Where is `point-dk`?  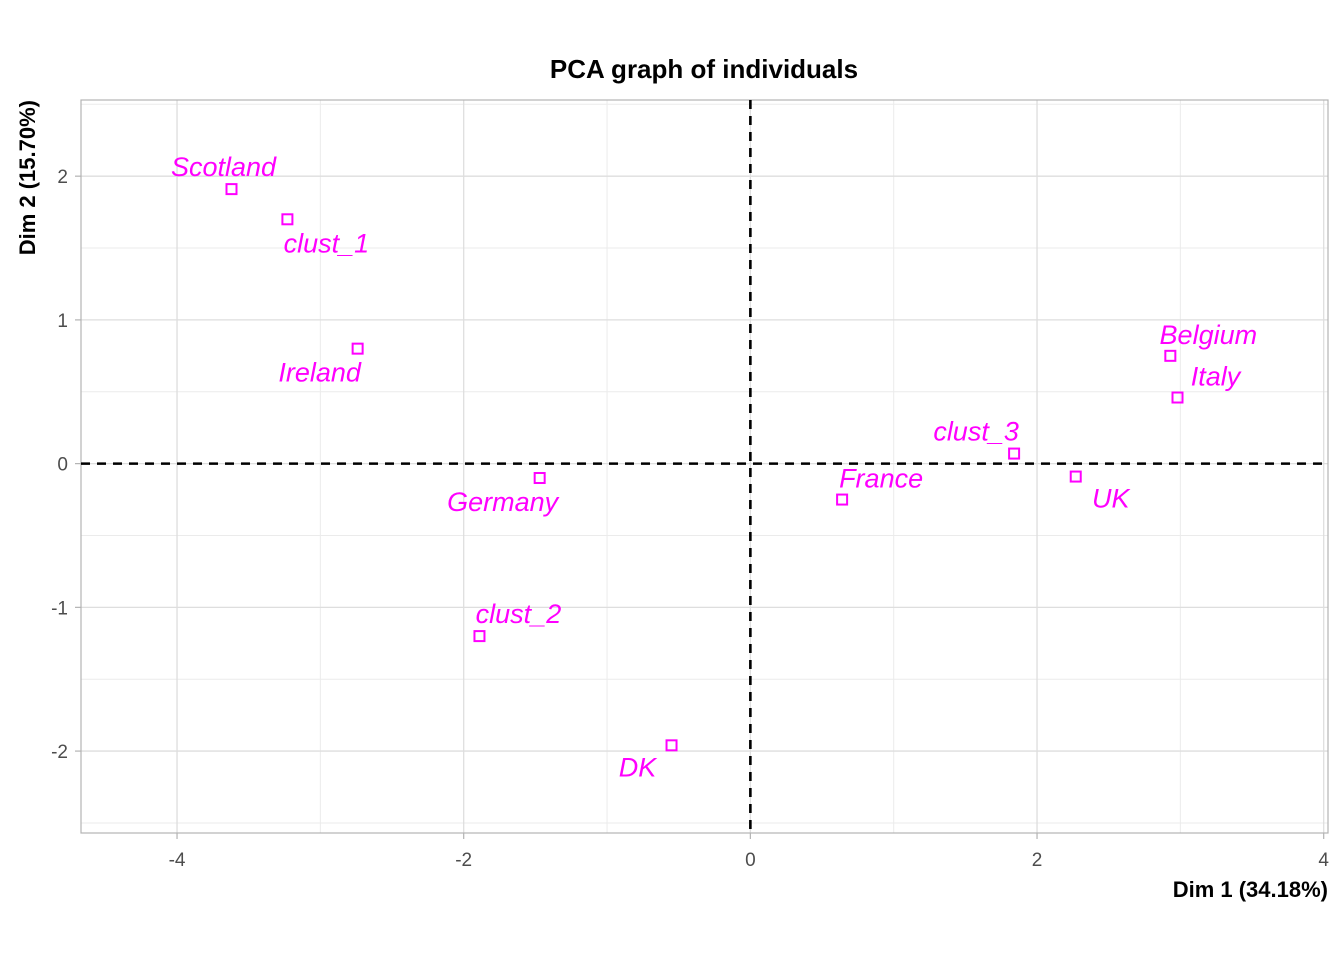
point-dk is located at coordinates (671, 745).